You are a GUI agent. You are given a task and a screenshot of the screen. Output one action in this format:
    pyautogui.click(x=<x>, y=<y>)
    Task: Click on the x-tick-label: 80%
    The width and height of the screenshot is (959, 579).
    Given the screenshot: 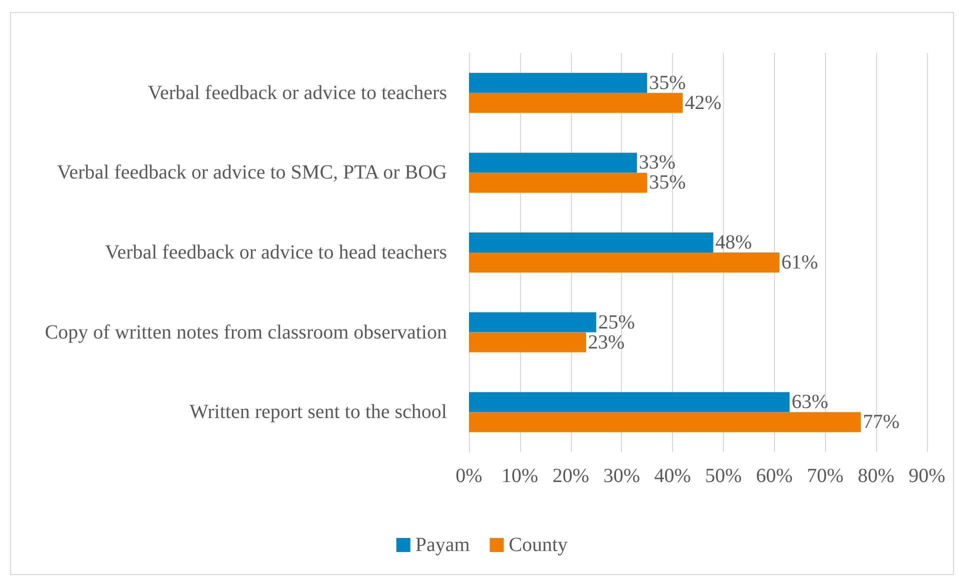 What is the action you would take?
    pyautogui.click(x=876, y=476)
    